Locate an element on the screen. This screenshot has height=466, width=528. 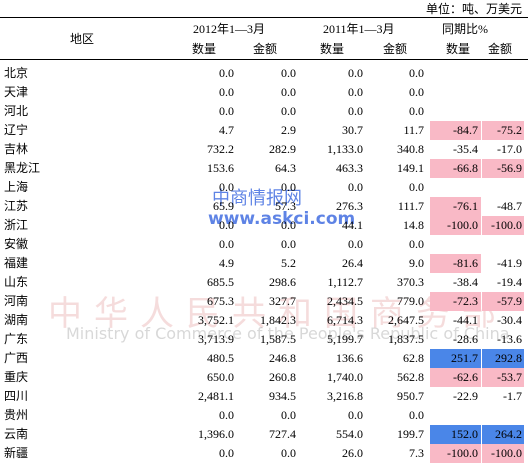
header-period: 2011年1—3月 is located at coordinates (359, 29).